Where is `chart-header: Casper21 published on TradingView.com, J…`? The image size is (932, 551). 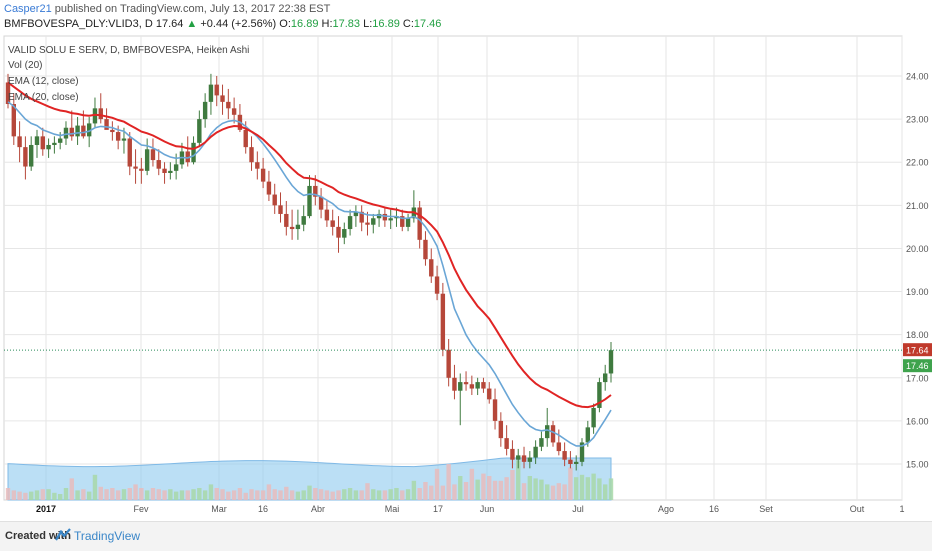 chart-header: Casper21 published on TradingView.com, J… is located at coordinates (466, 17).